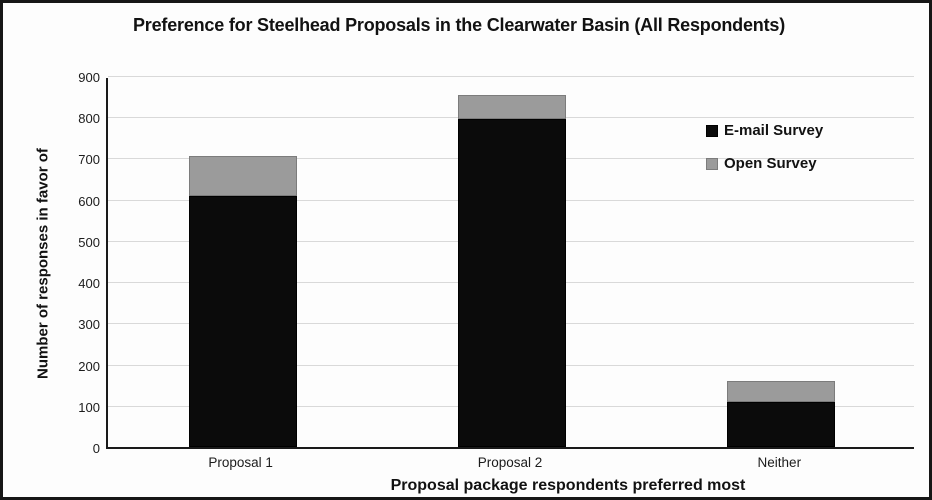 This screenshot has height=500, width=932. I want to click on y-axis-title: Number of responses in favor of, so click(43, 263).